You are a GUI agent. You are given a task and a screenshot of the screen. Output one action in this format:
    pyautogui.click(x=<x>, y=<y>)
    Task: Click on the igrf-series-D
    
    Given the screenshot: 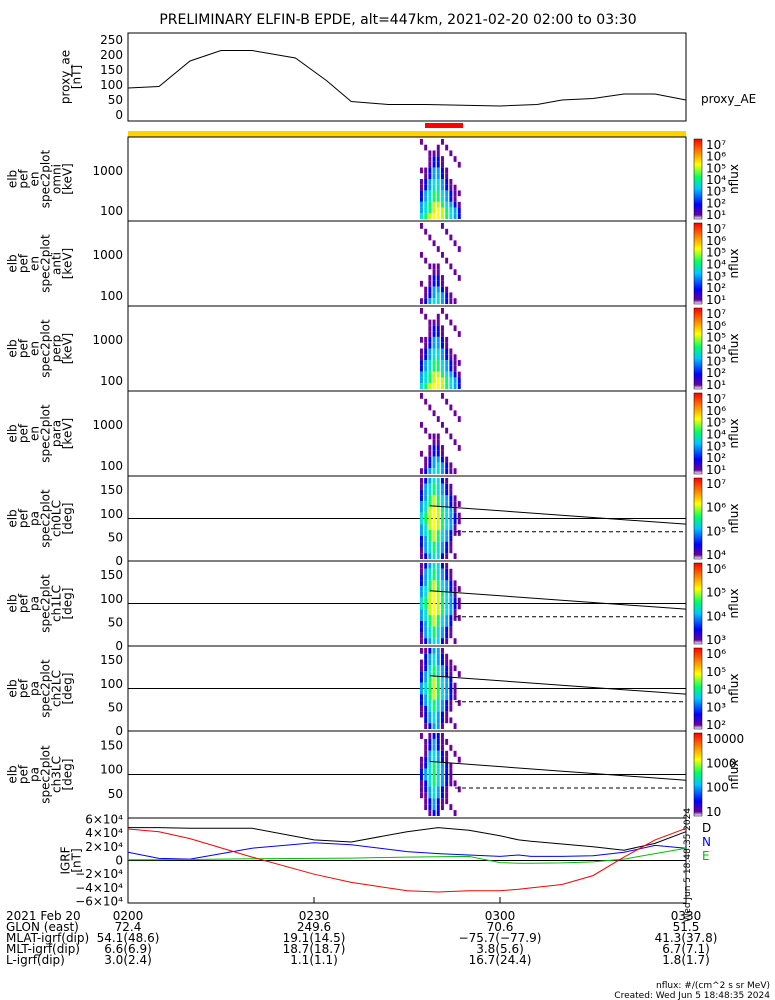 What is the action you would take?
    pyautogui.click(x=407, y=839)
    